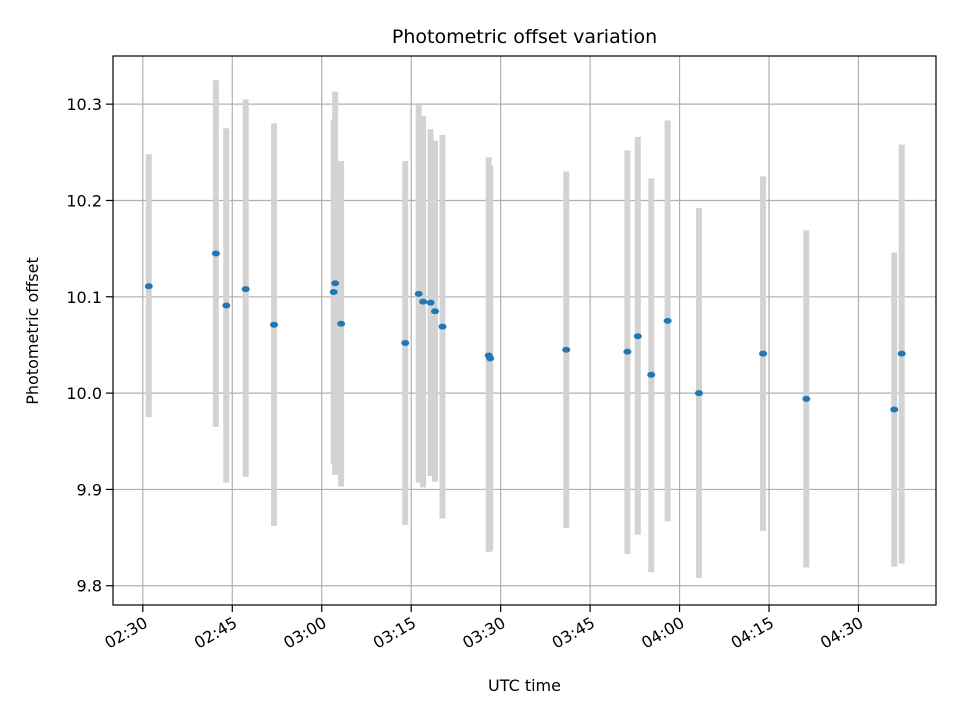 The height and width of the screenshot is (720, 960). I want to click on y-tick-label: 10.1, so click(84, 297).